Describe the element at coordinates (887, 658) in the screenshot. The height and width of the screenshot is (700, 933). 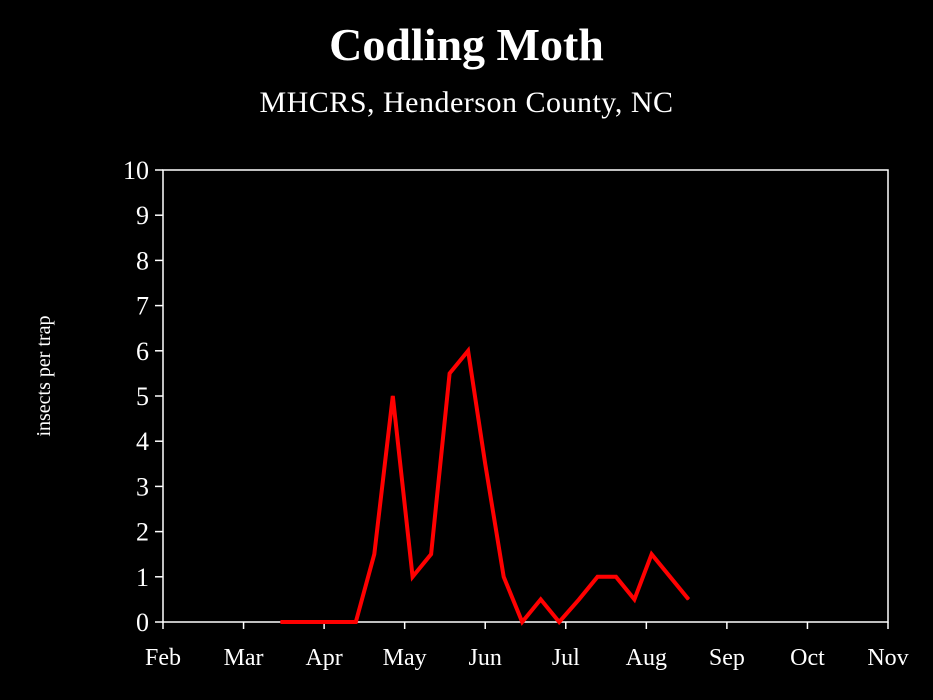
I see `x-tick-label: Nov` at that location.